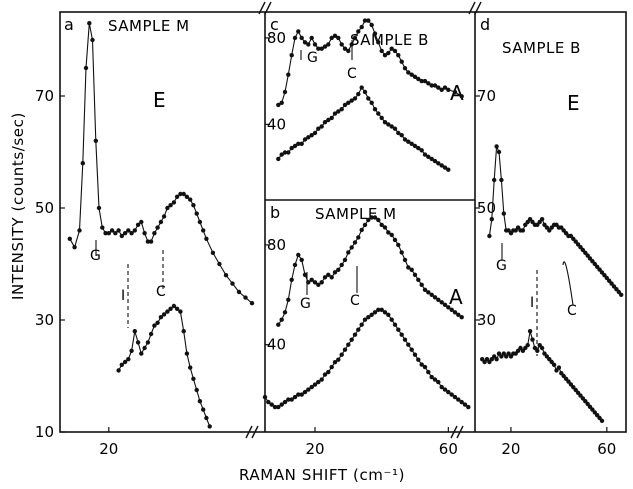  What do you see at coordinates (356, 214) in the screenshot?
I see `panel-b-sample-title: SAMPLE M` at bounding box center [356, 214].